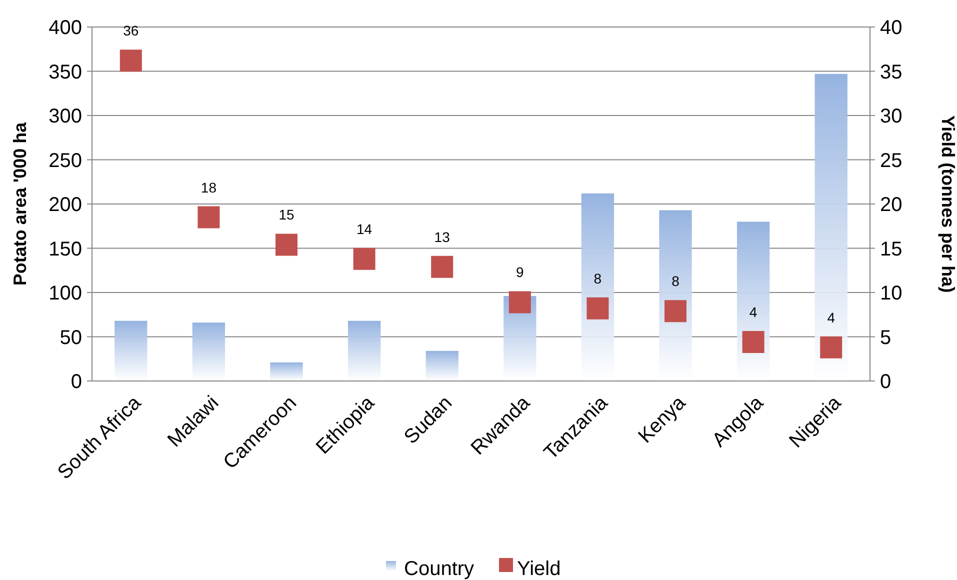 This screenshot has width=957, height=580. I want to click on y2-tick-label: 0, so click(886, 382).